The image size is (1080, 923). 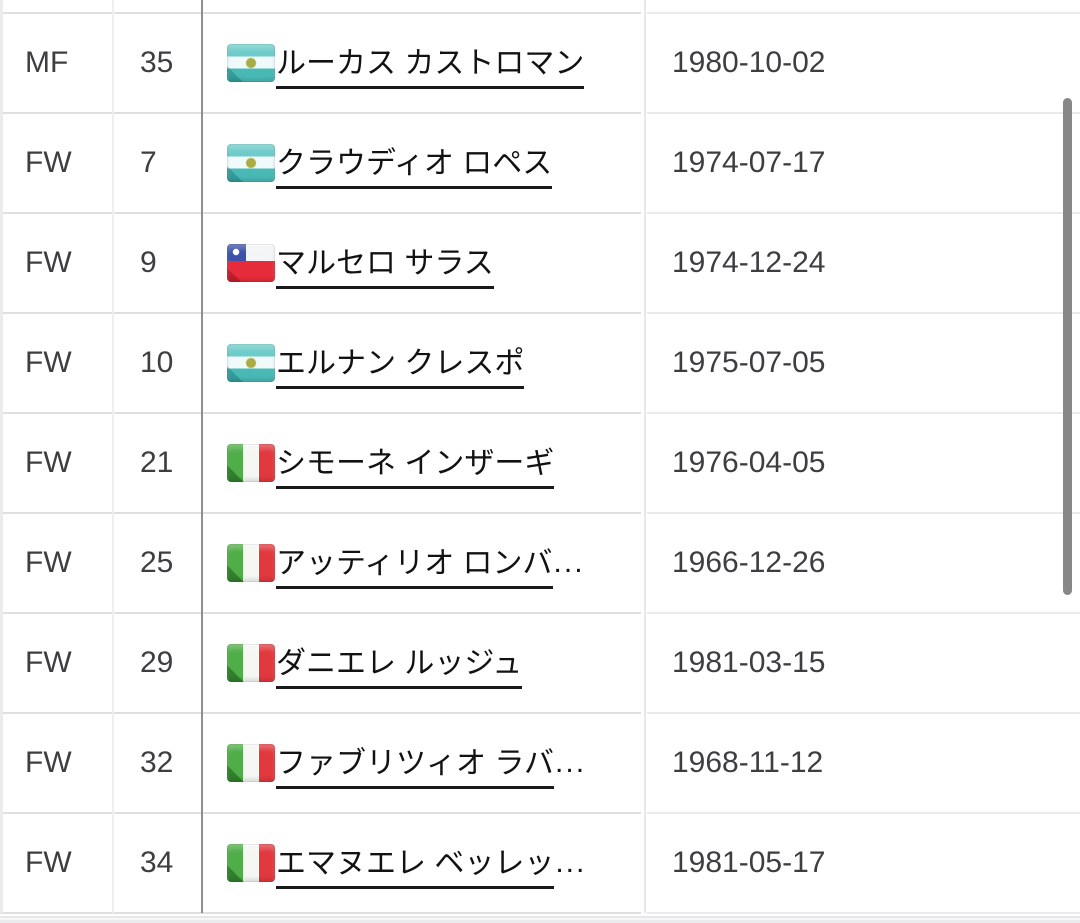 What do you see at coordinates (749, 62) in the screenshot?
I see `birthdate-cell: 1980-10-02` at bounding box center [749, 62].